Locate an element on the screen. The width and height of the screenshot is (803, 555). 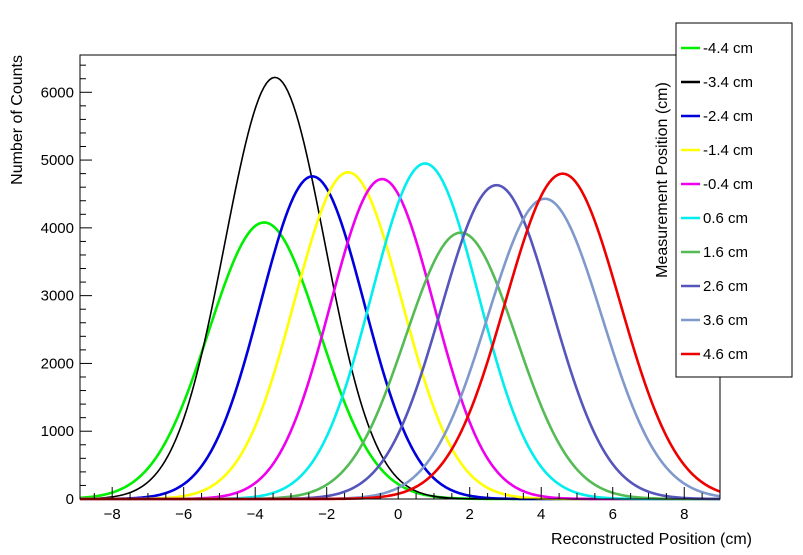
y-tick-label: 4000 is located at coordinates (57, 228).